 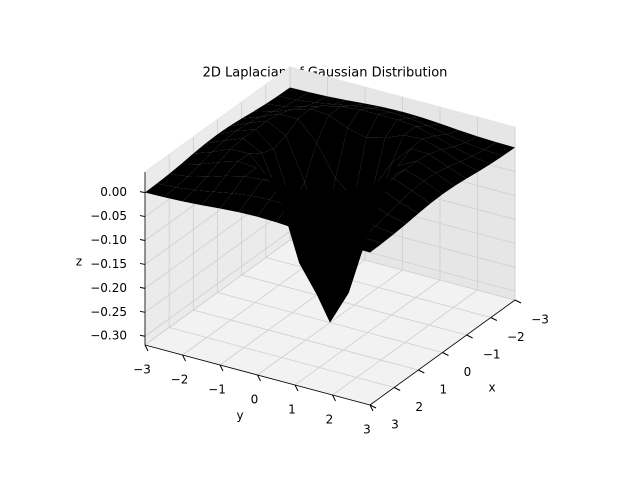 What do you see at coordinates (108, 240) in the screenshot?
I see `z-tick-label: −0.10` at bounding box center [108, 240].